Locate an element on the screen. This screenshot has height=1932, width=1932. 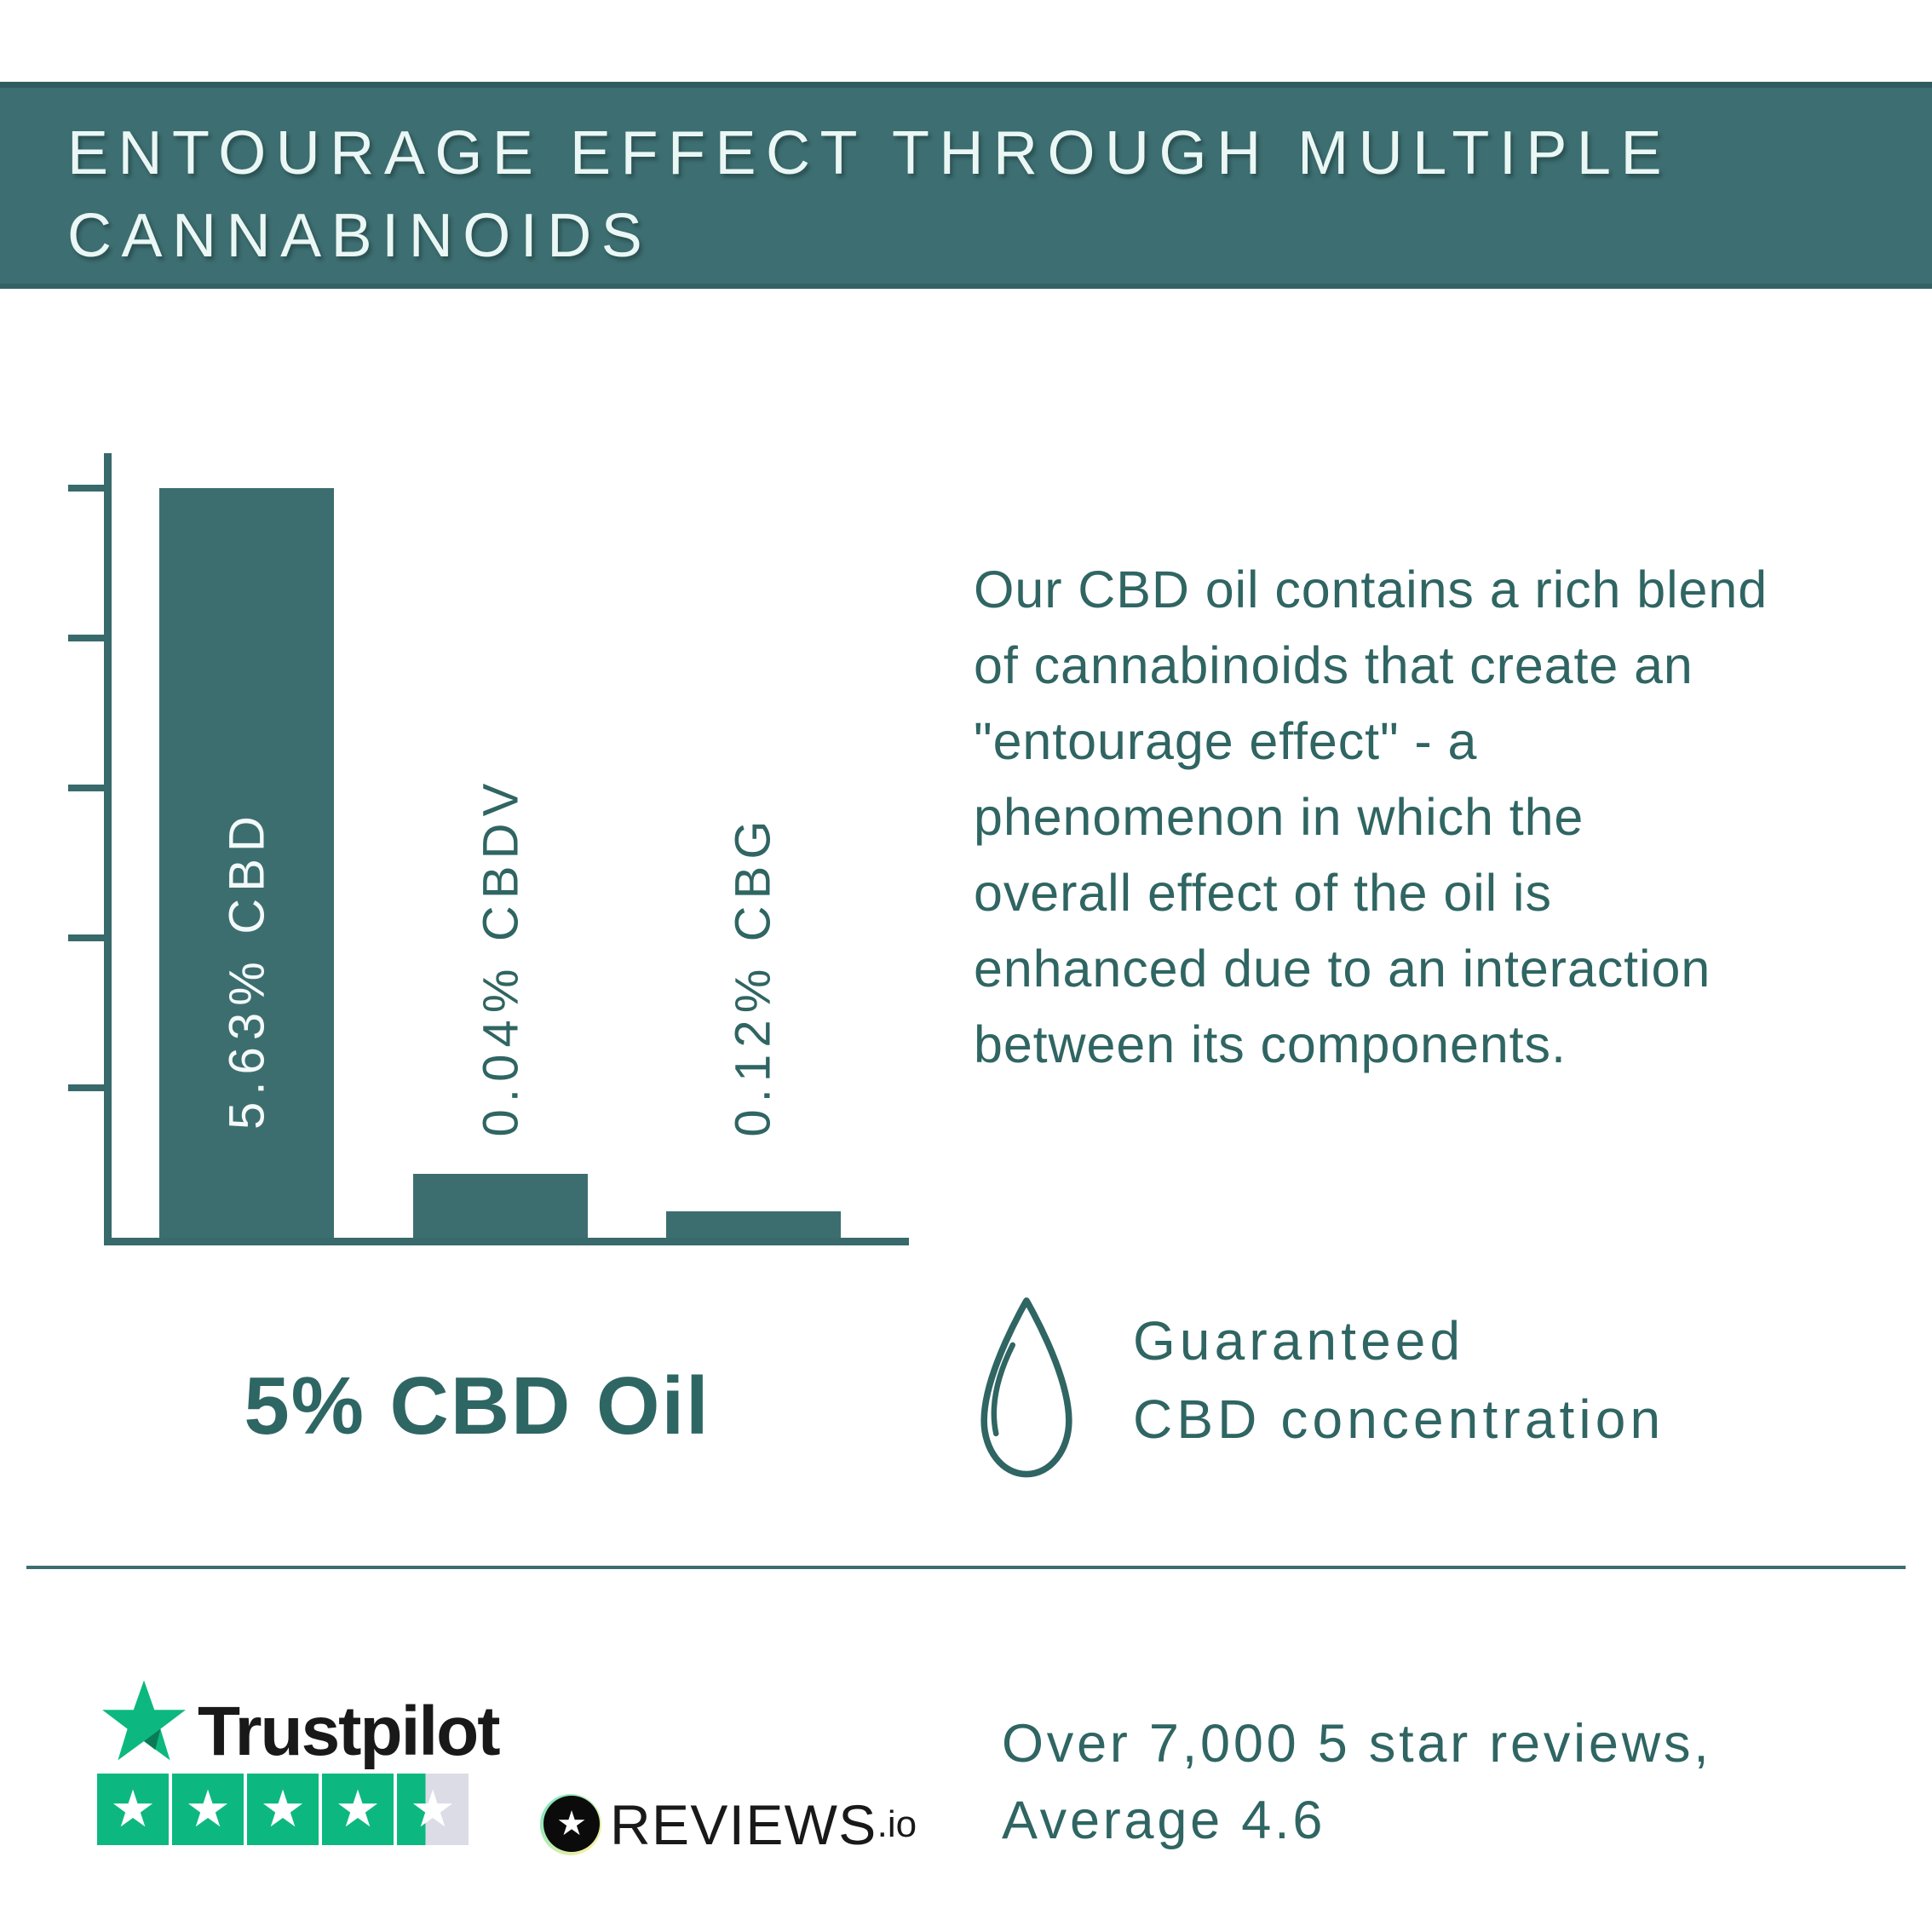
droplet-icon is located at coordinates (1027, 1393).